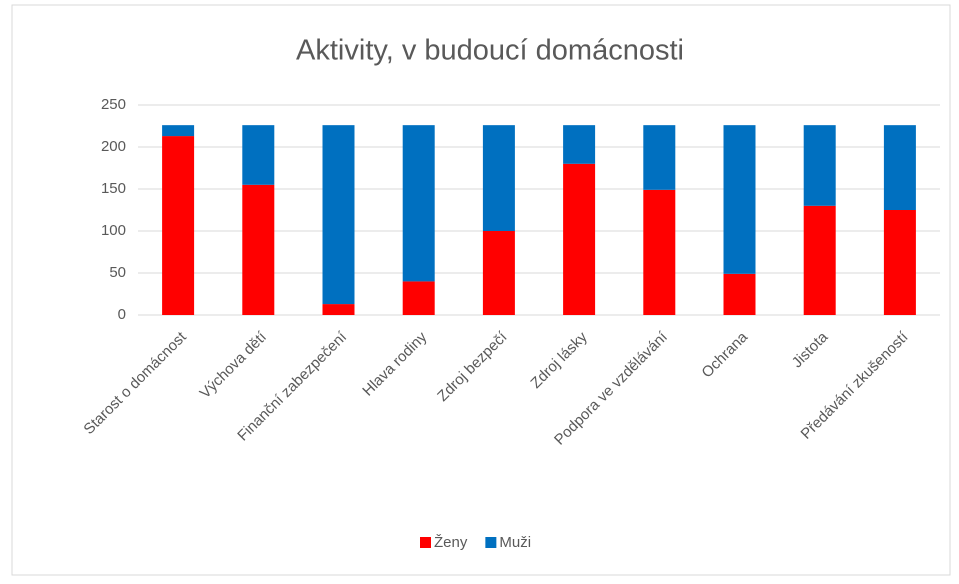 The height and width of the screenshot is (584, 959). Describe the element at coordinates (113, 230) in the screenshot. I see `y-tick-label: 100` at that location.